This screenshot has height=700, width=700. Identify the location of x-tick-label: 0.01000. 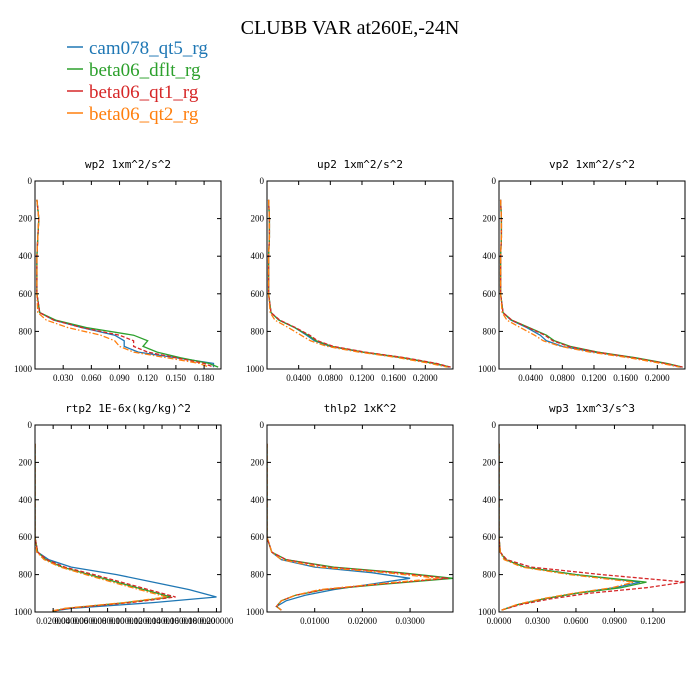
(315, 621).